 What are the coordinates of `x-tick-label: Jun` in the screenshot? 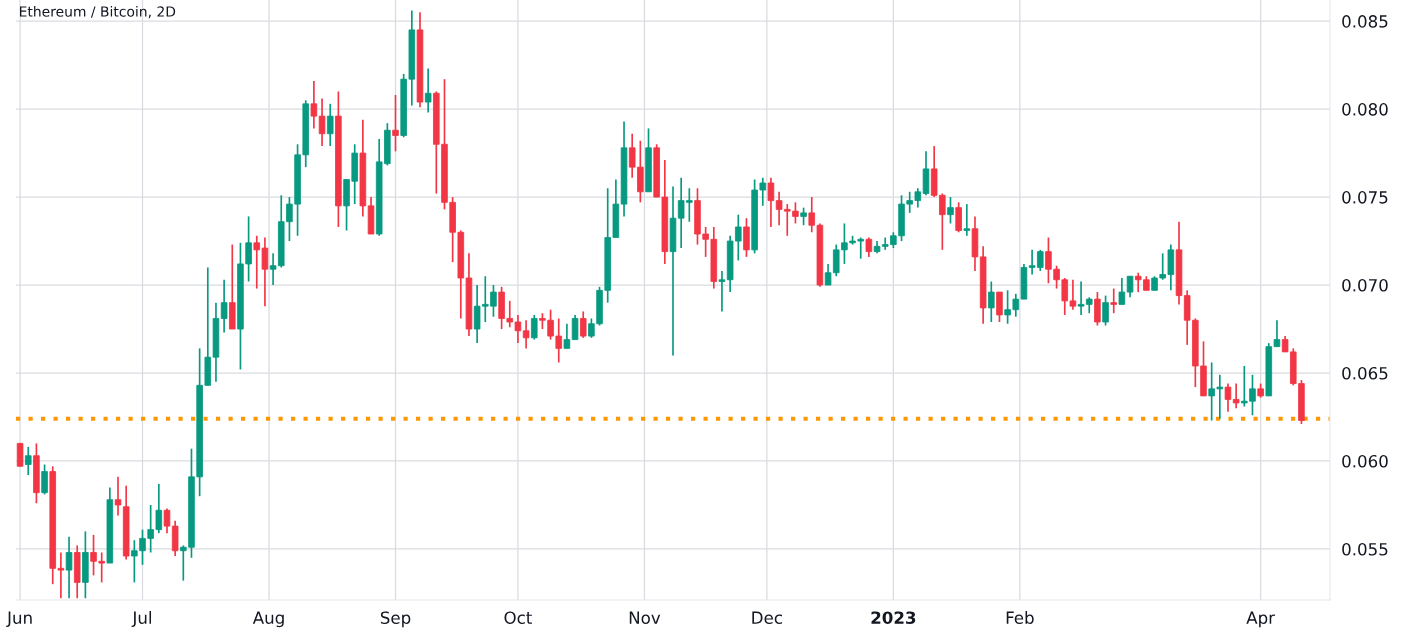 It's located at (19, 619).